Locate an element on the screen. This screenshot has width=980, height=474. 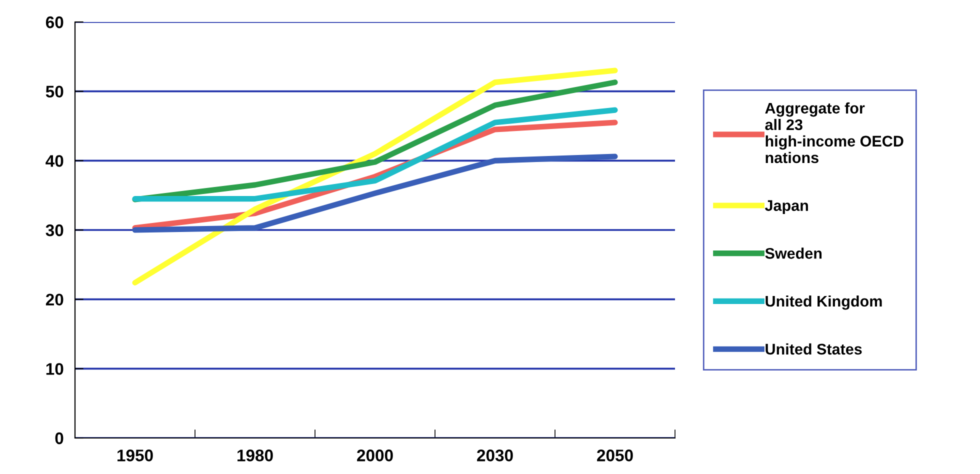
y-tick-label: 10 is located at coordinates (55, 369).